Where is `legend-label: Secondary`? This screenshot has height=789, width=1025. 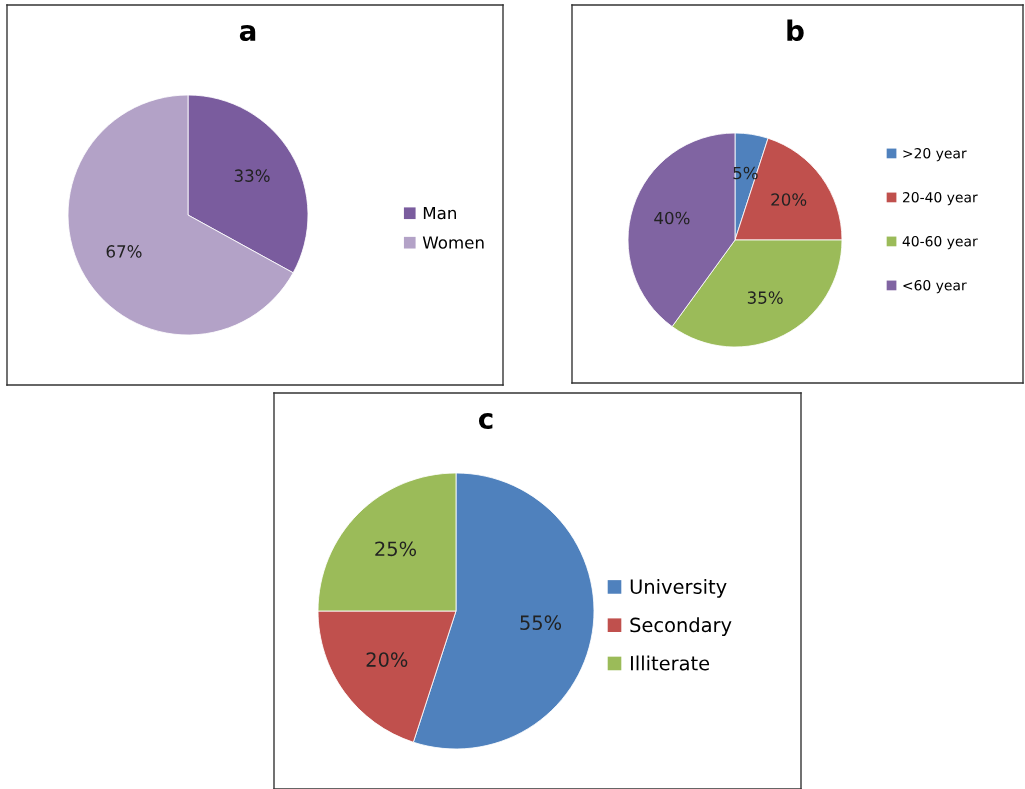 legend-label: Secondary is located at coordinates (681, 627).